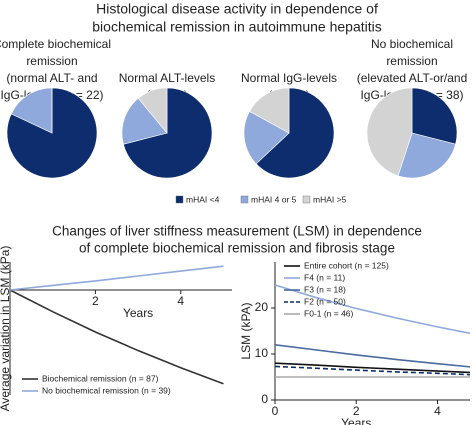 Image resolution: width=474 pixels, height=425 pixels. What do you see at coordinates (325, 301) in the screenshot?
I see `legend-label: F2 (n = 50)` at bounding box center [325, 301].